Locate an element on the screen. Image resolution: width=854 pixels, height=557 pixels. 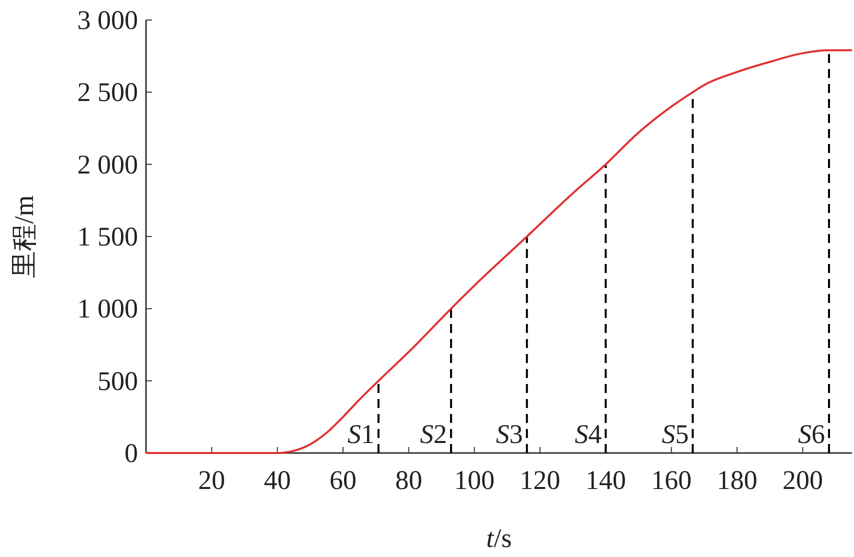
y-tick-label: 2 500 is located at coordinates (107, 92).